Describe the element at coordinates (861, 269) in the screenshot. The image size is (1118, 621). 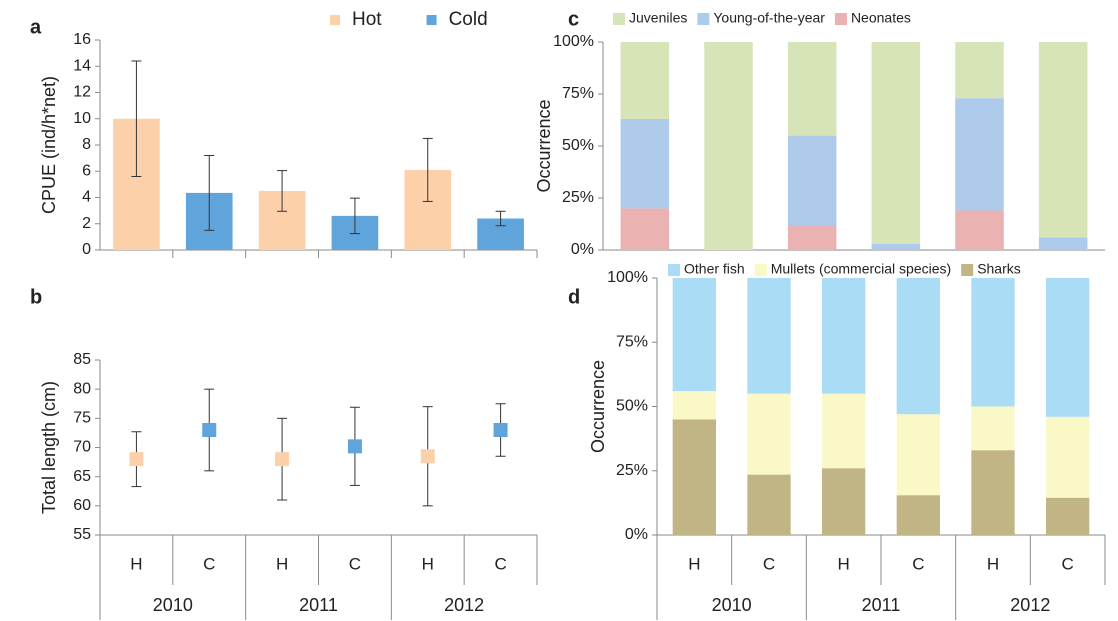
I see `legend-label: Mullets (commercial species)` at that location.